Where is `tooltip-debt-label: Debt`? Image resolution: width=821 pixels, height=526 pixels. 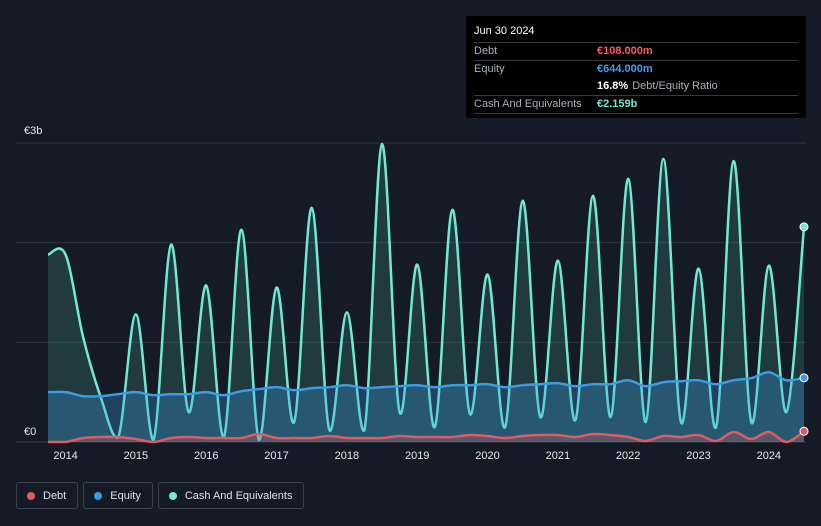
tooltip-debt-label: Debt is located at coordinates (486, 51).